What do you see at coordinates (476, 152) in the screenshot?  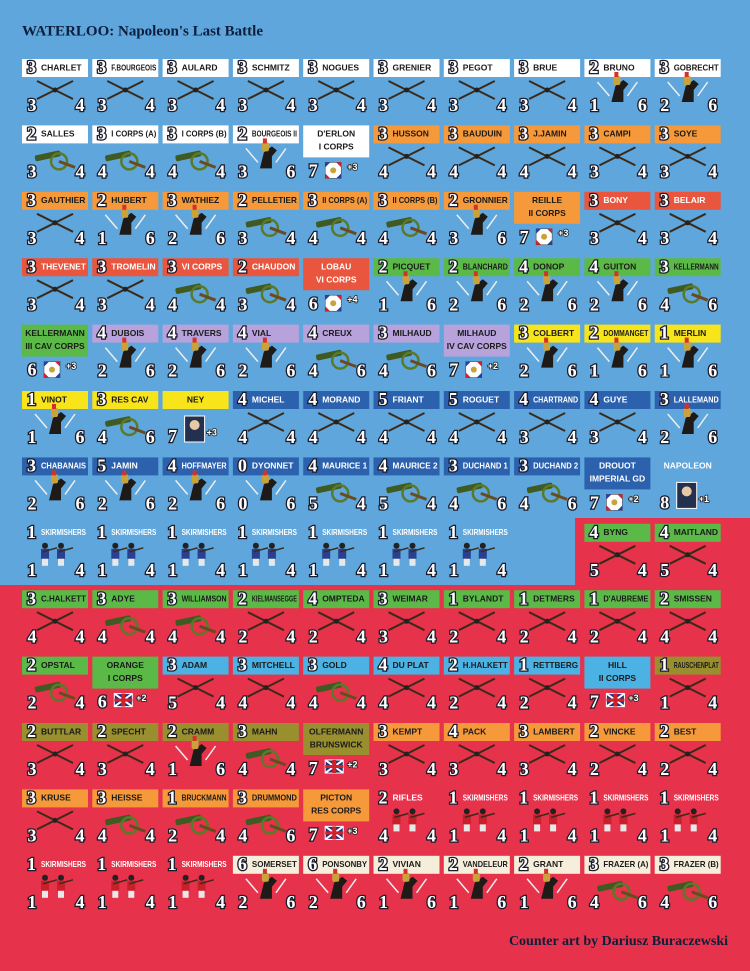 I see `counter: 3 BAUDUIN 4 4` at bounding box center [476, 152].